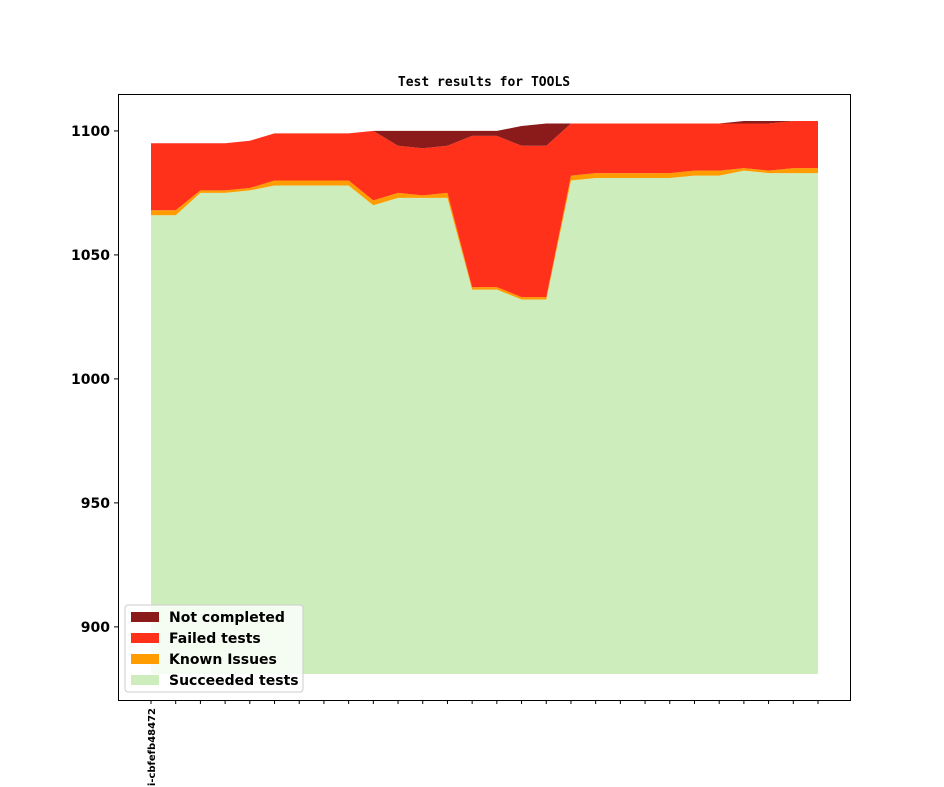  I want to click on legend-label: Failed tests, so click(215, 639).